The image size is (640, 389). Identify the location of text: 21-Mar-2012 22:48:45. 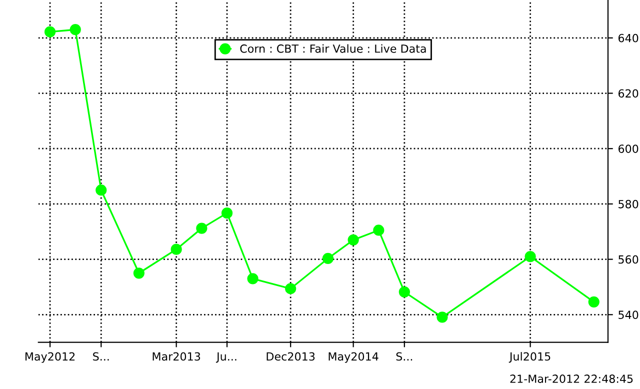
(571, 378).